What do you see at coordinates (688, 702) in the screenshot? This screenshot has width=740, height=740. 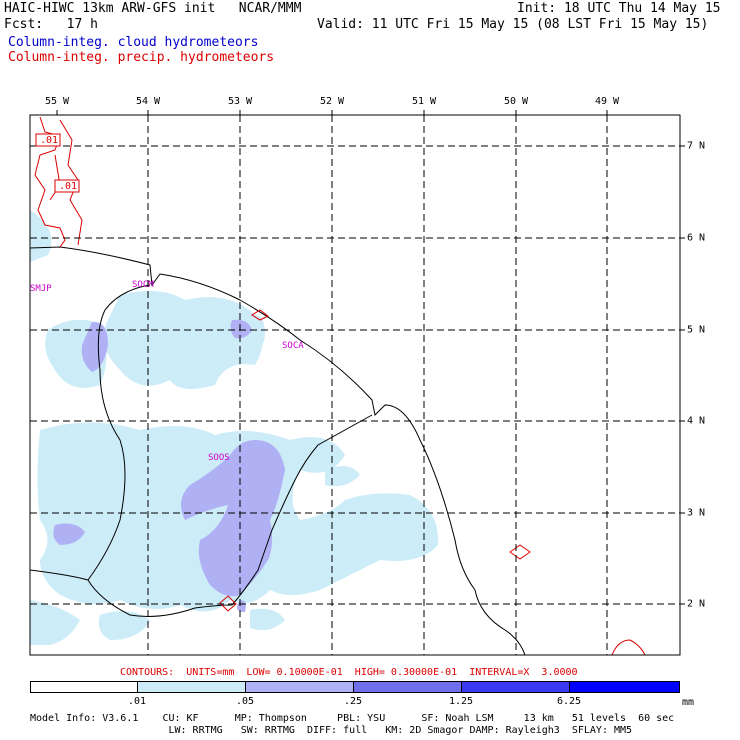 I see `colorbar-unit: mm` at bounding box center [688, 702].